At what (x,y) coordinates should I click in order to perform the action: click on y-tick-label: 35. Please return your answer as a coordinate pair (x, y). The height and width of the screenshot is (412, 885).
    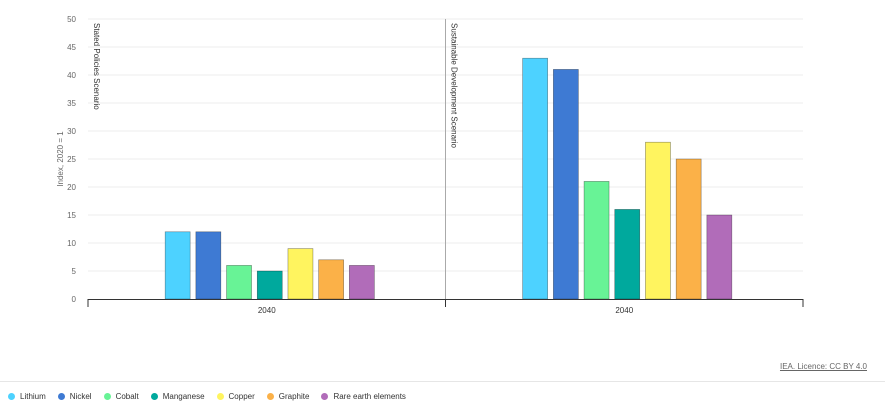
    Looking at the image, I should click on (71, 103).